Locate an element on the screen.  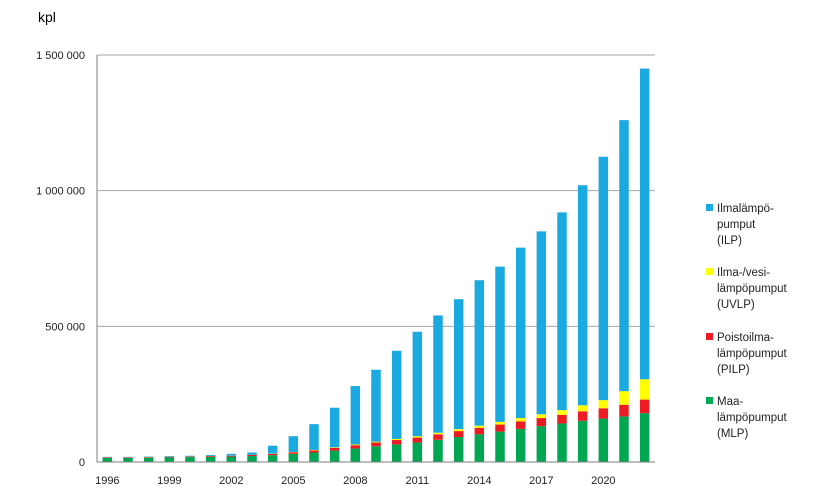
legend-entry-text: (ILP) is located at coordinates (729, 241).